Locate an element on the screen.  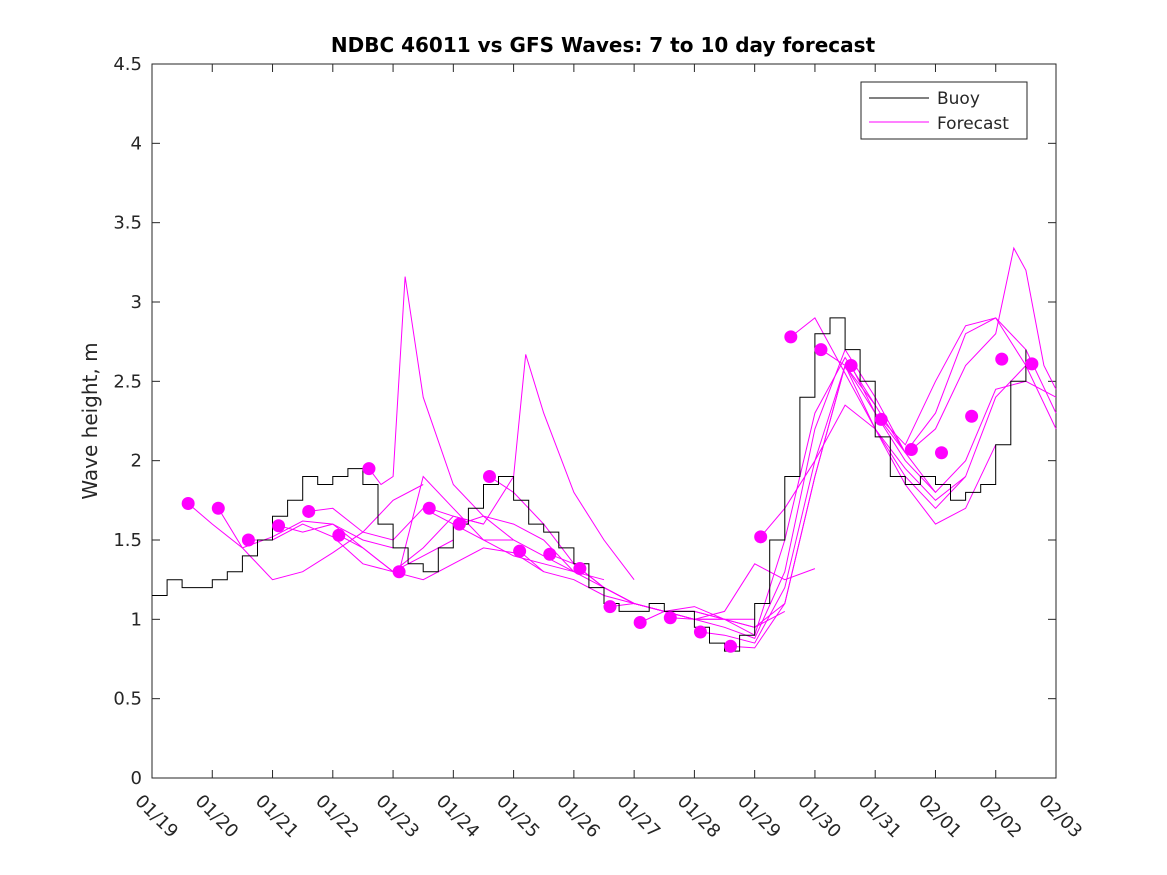
y-tick-label: 2.5 is located at coordinates (127, 381).